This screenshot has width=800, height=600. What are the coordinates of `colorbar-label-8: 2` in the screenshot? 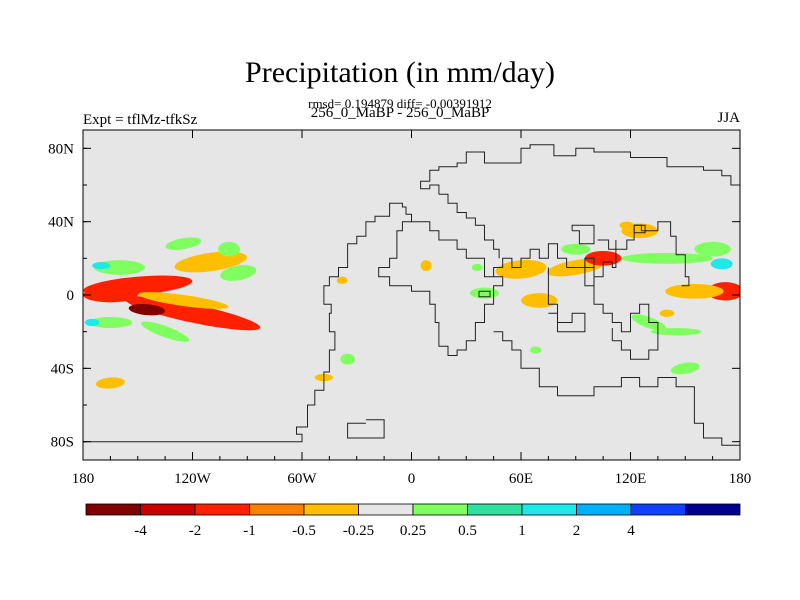 It's located at (577, 531).